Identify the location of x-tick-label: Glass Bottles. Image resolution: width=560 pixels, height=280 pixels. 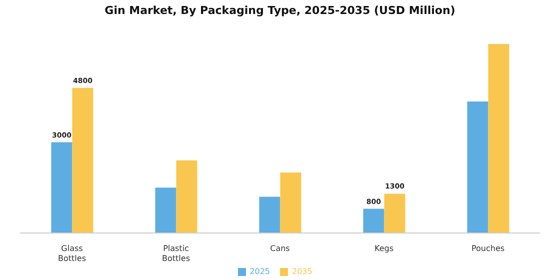
(72, 253).